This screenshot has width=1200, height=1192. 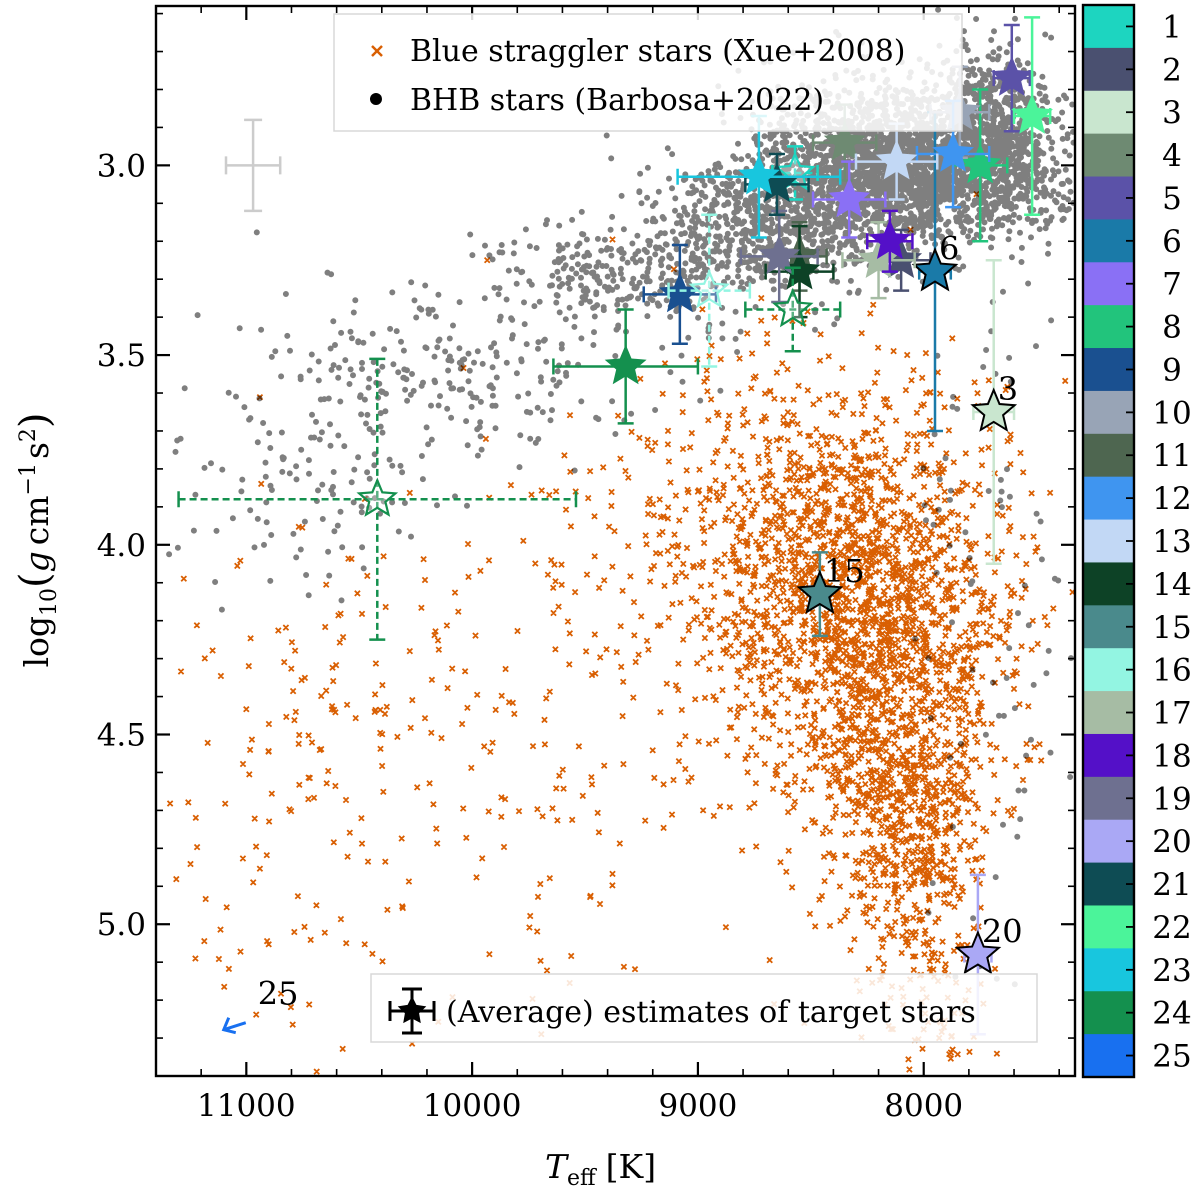 What do you see at coordinates (896, 159) in the screenshot?
I see `target-star-13-marker` at bounding box center [896, 159].